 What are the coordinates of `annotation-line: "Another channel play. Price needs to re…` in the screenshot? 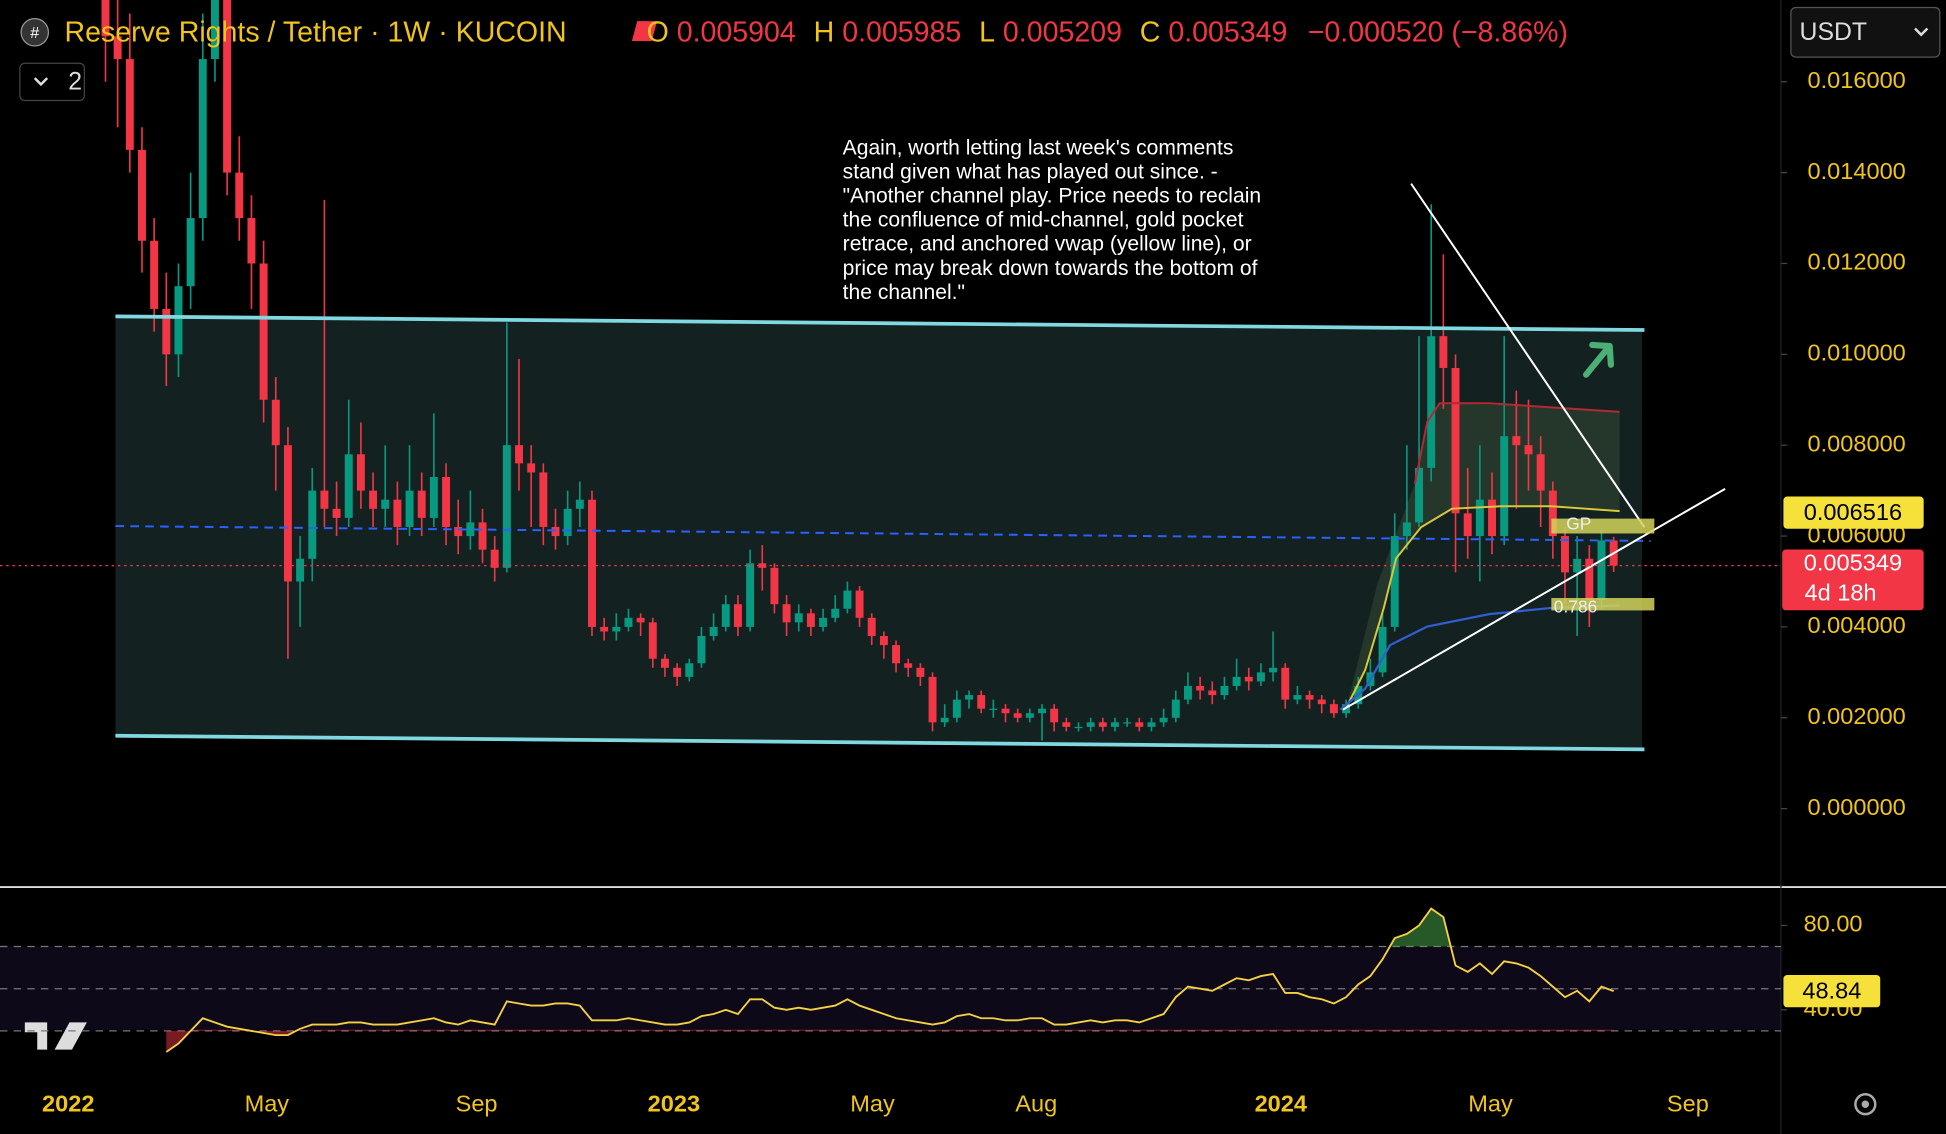 It's located at (1052, 196).